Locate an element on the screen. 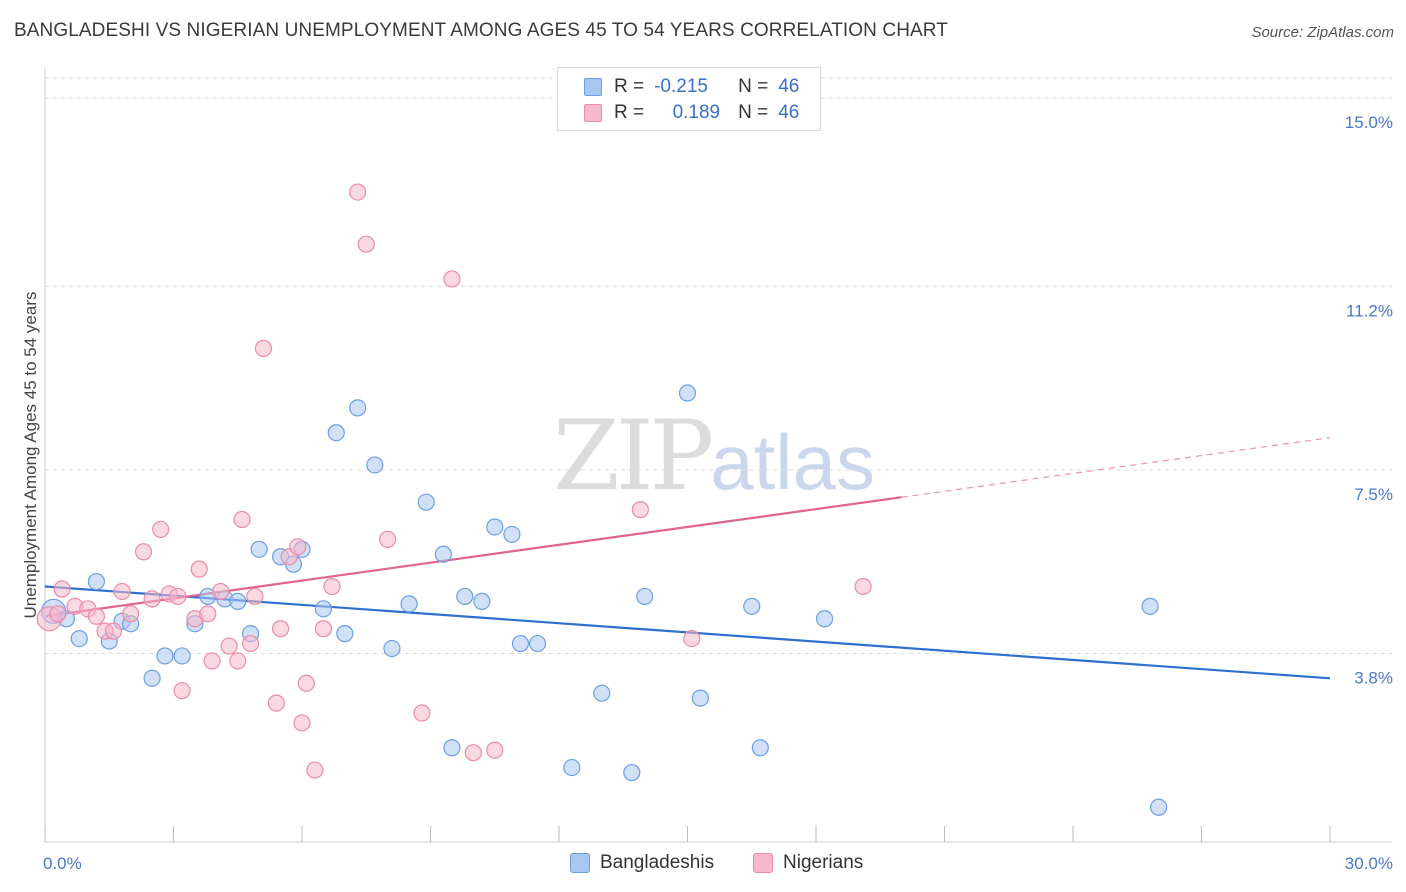 This screenshot has height=892, width=1406. correlation-legend: R = -0.215 N = 46 R = 0.189 N = 46 is located at coordinates (689, 99).